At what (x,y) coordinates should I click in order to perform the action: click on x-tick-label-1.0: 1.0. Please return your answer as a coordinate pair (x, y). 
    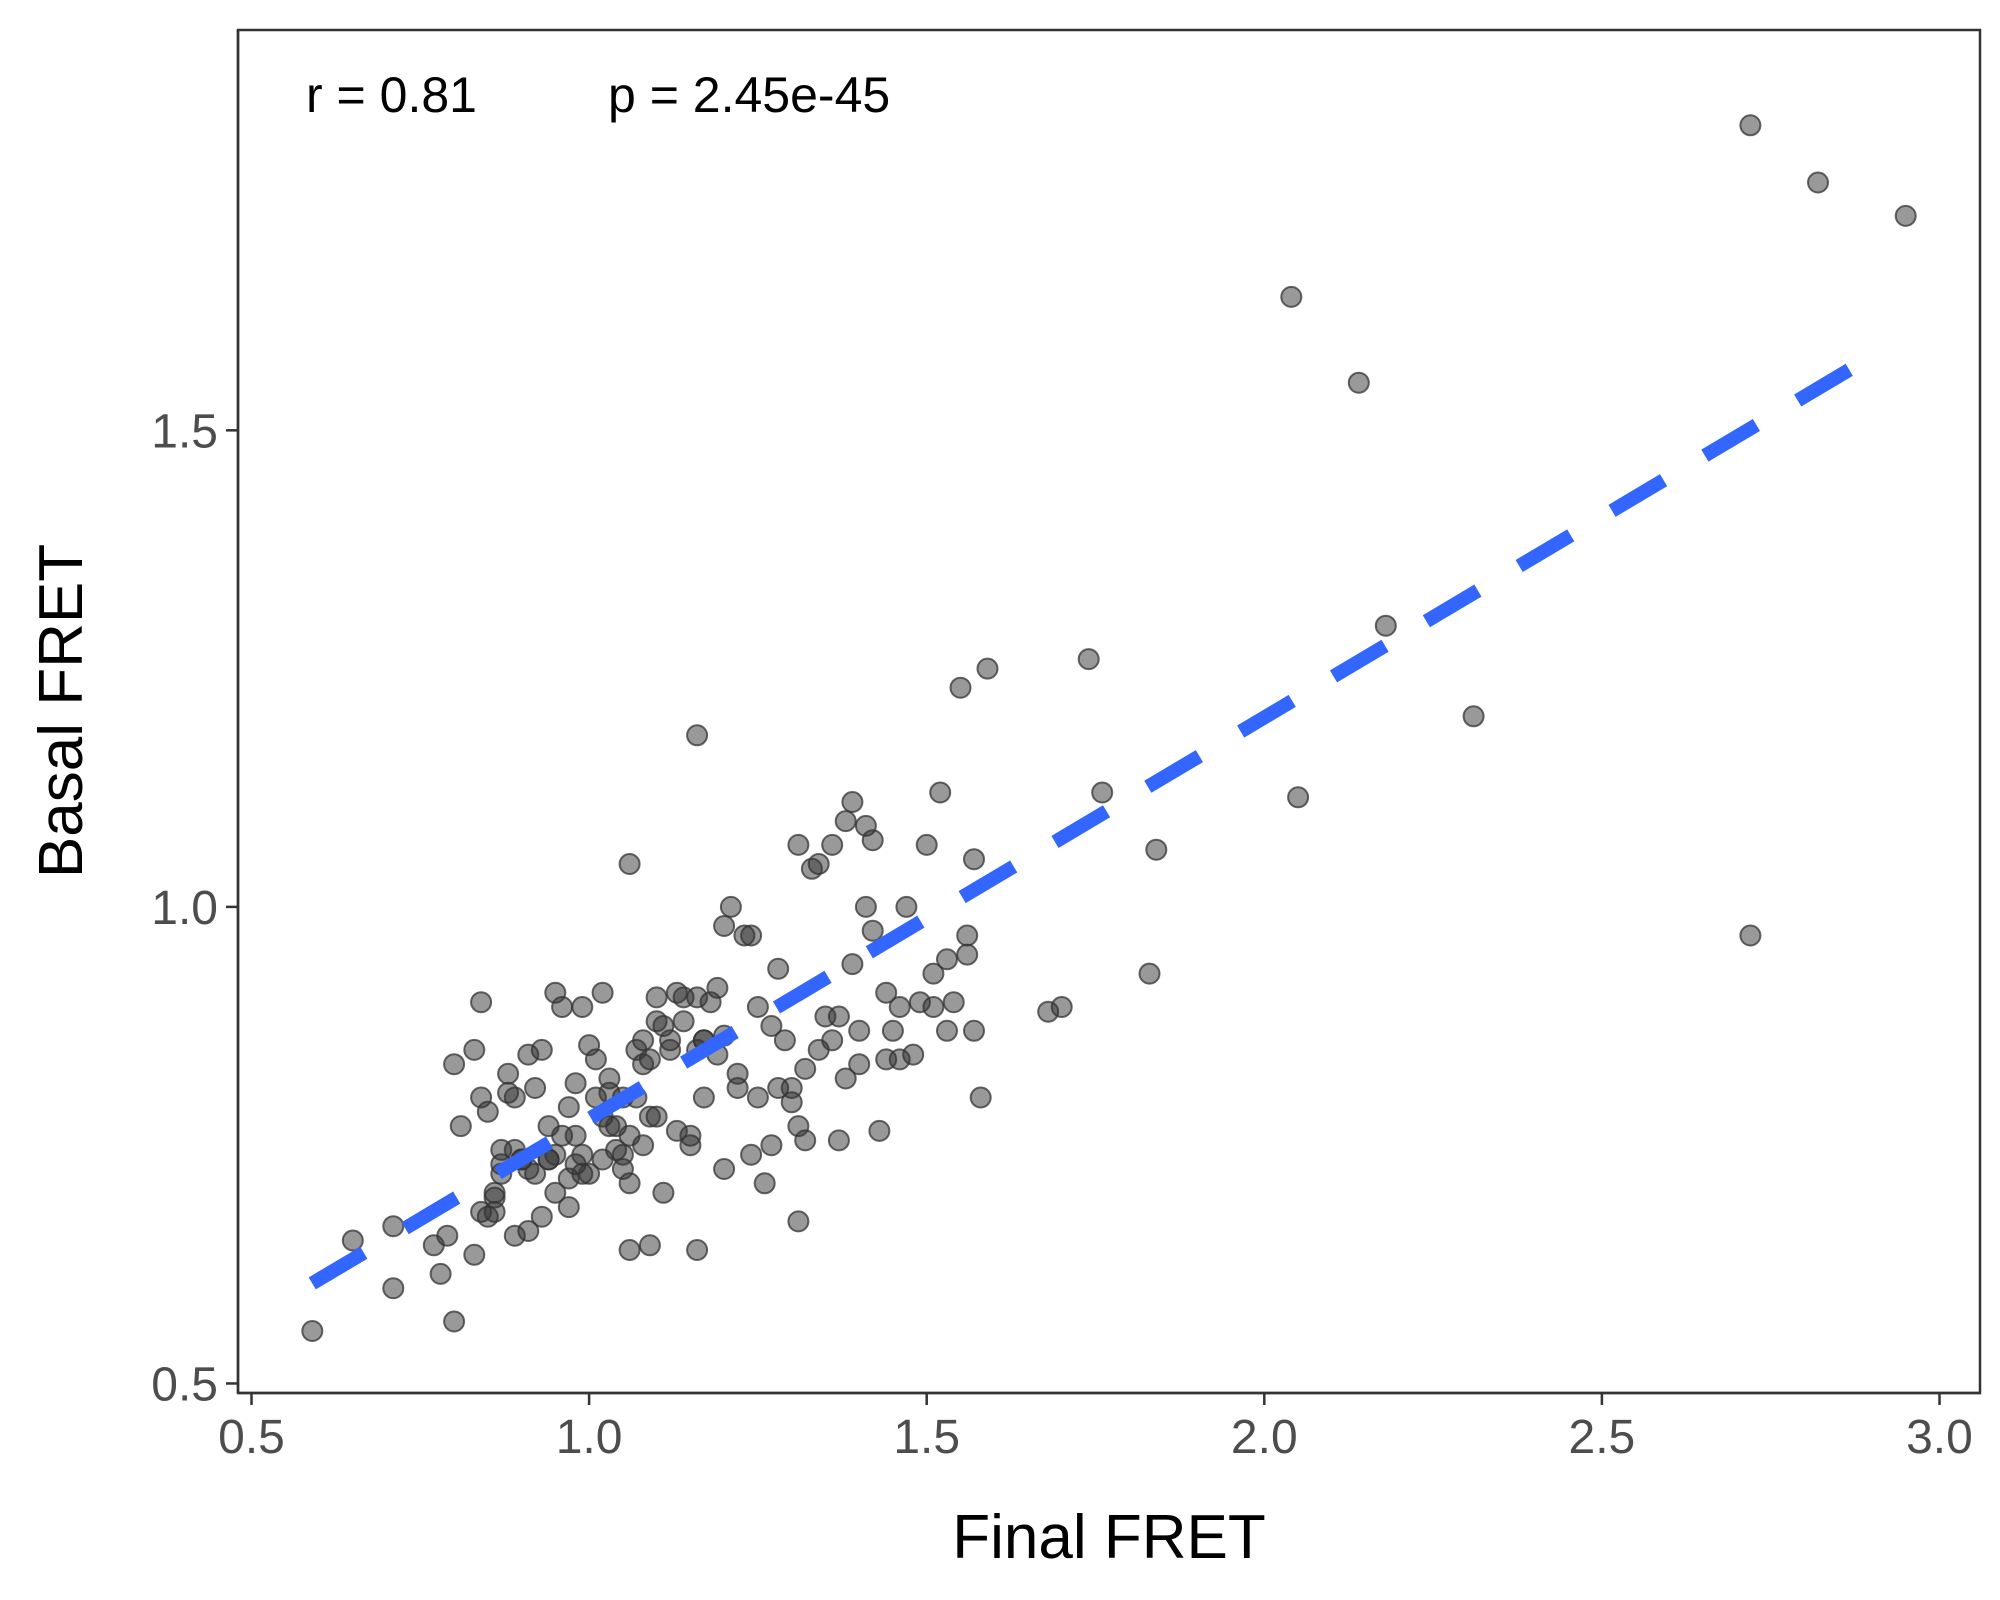
    Looking at the image, I should click on (589, 1437).